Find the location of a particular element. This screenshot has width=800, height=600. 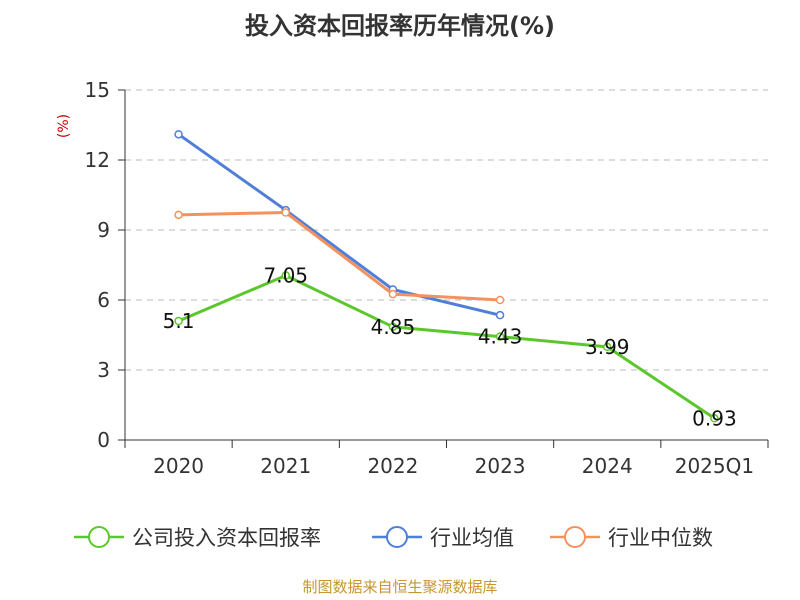

x-tick-label: 2021 is located at coordinates (285, 466).